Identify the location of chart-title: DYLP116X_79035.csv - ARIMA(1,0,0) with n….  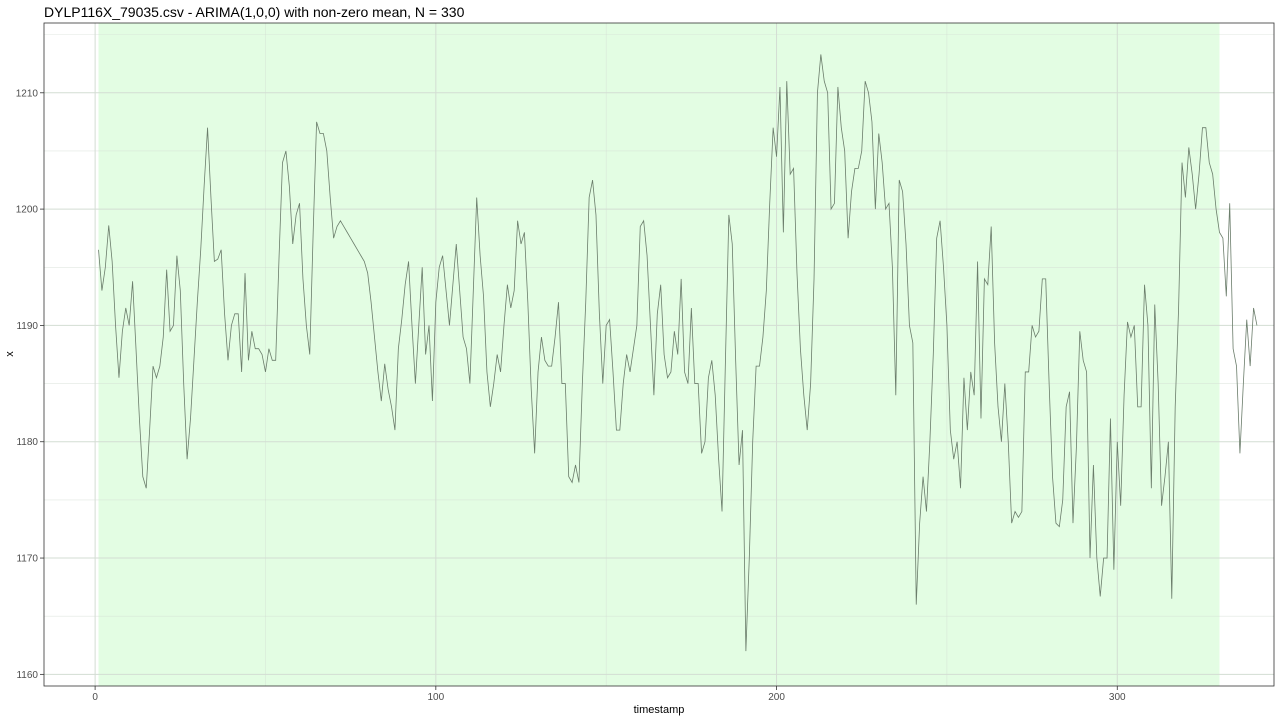
(254, 12).